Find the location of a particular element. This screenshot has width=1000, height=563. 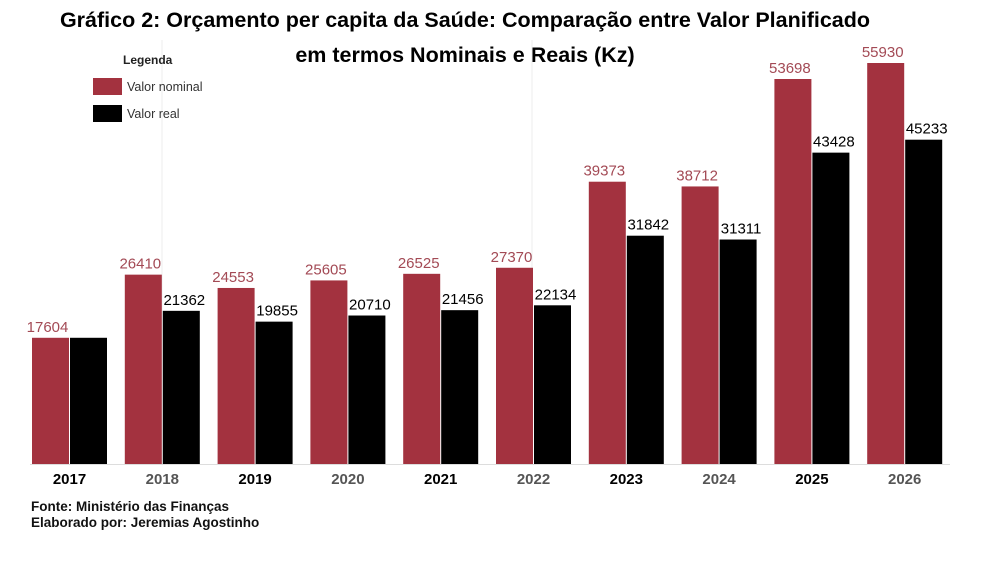

data-label-real-2026: 45233 is located at coordinates (927, 129).